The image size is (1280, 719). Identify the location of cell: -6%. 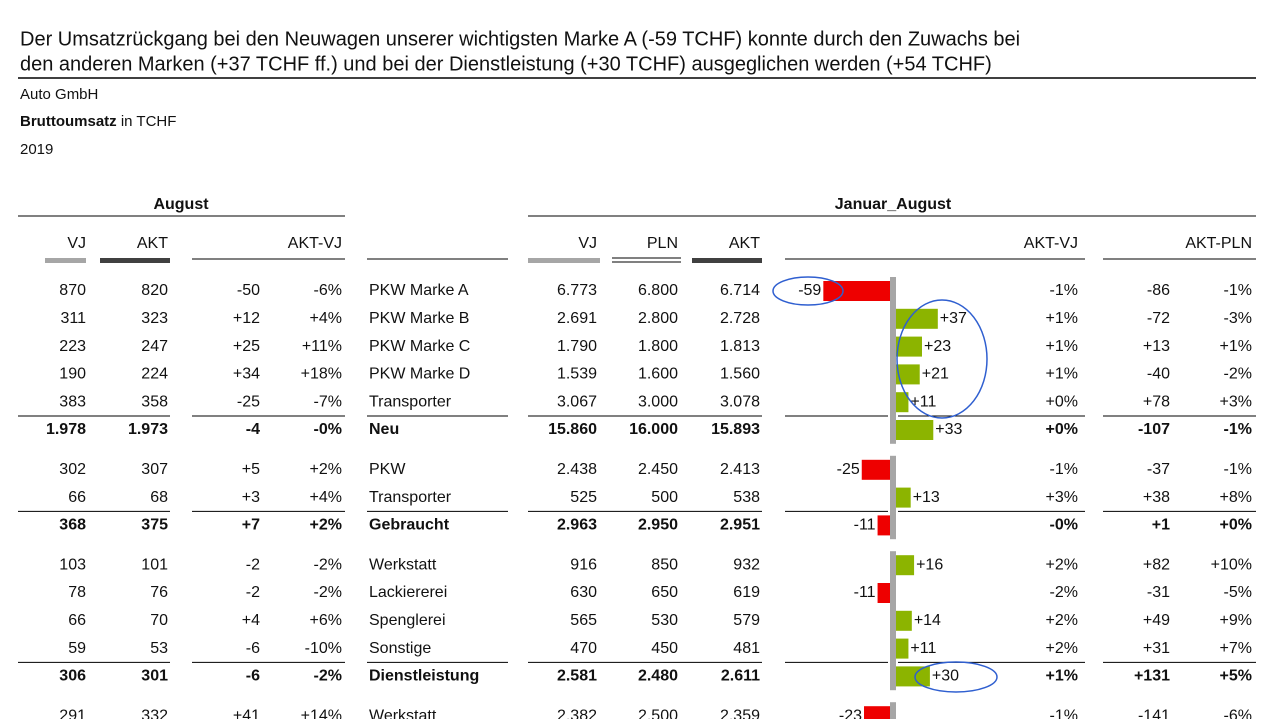
(1238, 713).